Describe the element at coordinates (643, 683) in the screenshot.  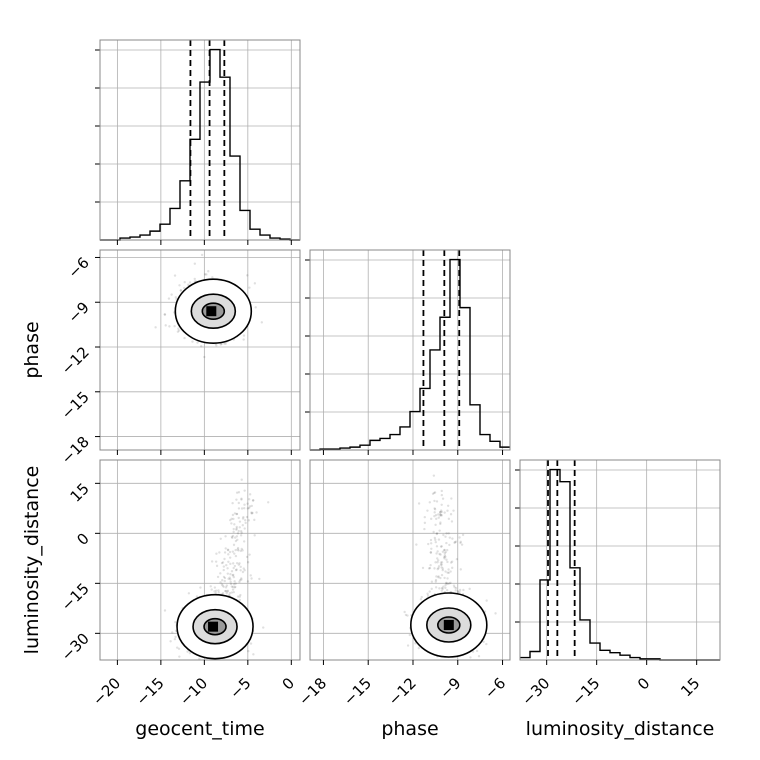
I see `tick-label-x: 0` at that location.